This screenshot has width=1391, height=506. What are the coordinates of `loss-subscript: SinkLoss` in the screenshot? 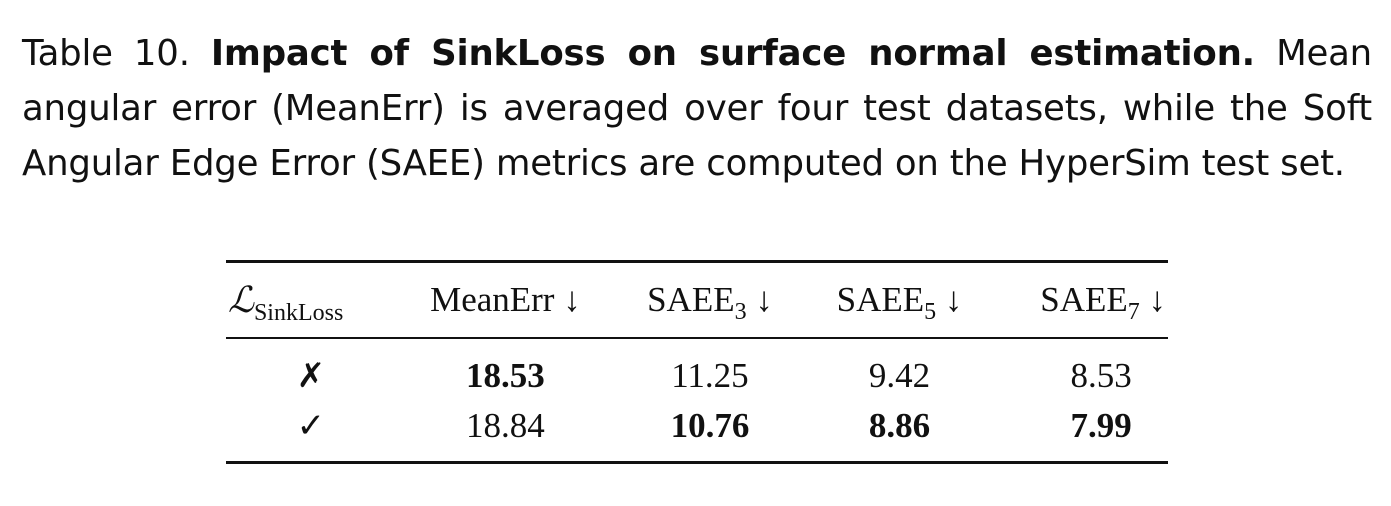 It's located at (298, 312).